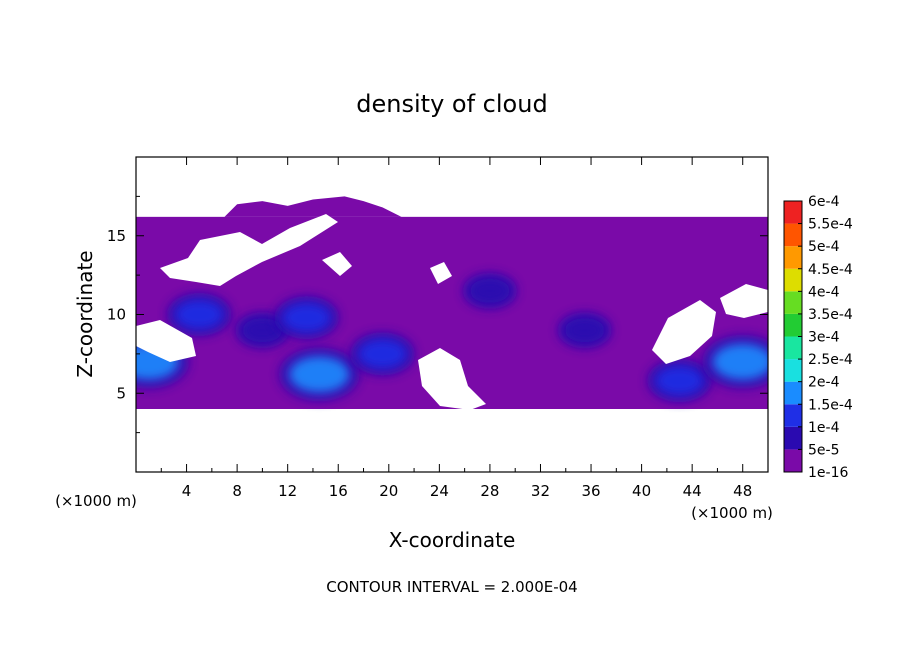 This screenshot has height=654, width=904. What do you see at coordinates (388, 491) in the screenshot?
I see `x-tick-label: 20` at bounding box center [388, 491].